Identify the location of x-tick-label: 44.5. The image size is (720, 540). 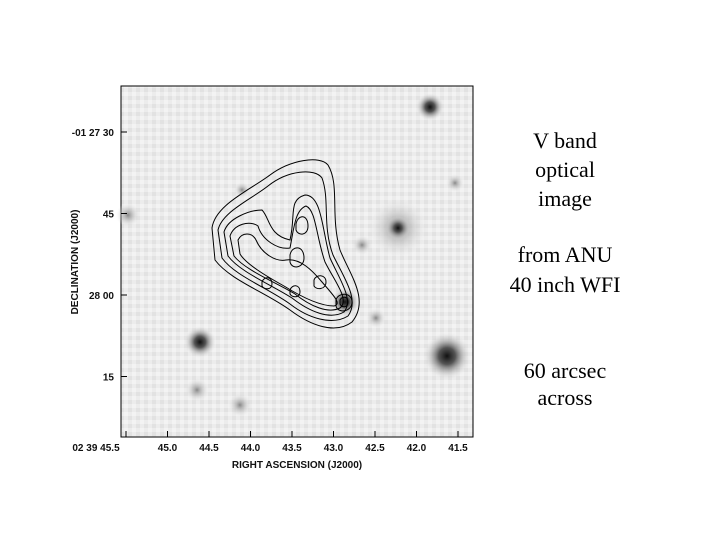
(209, 448).